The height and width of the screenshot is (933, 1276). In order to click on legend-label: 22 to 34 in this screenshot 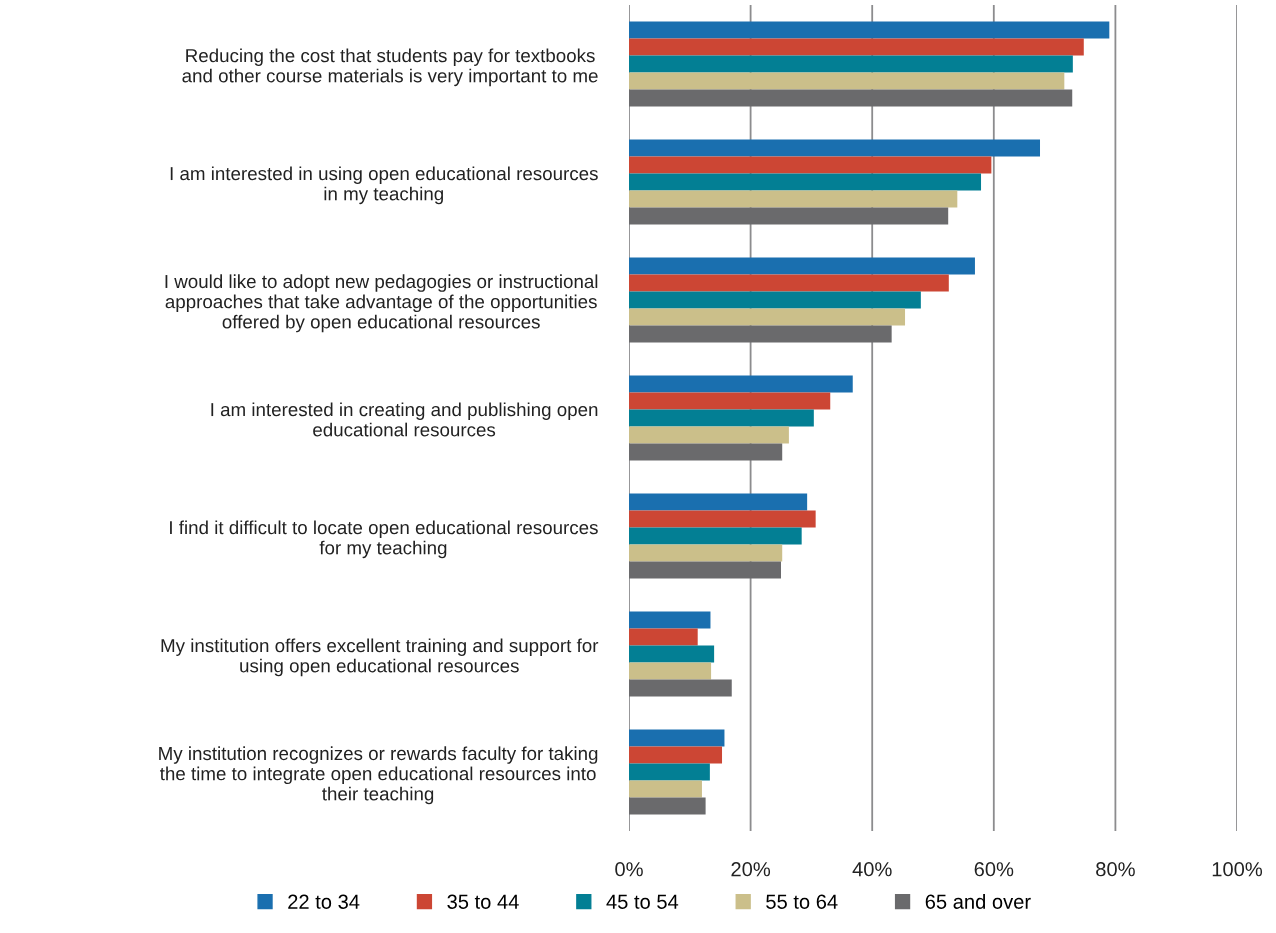, I will do `click(324, 901)`.